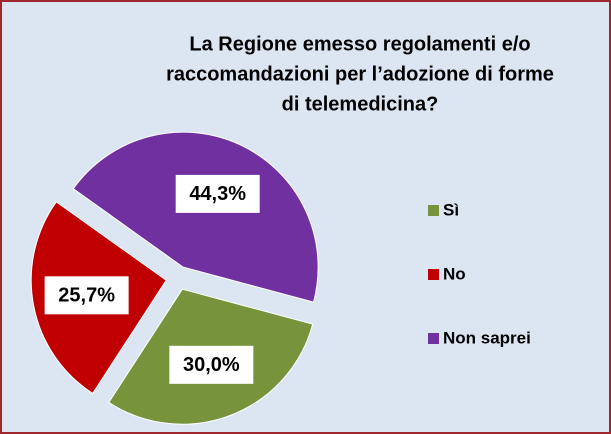  Describe the element at coordinates (487, 337) in the screenshot. I see `legend-label: Non saprei` at that location.